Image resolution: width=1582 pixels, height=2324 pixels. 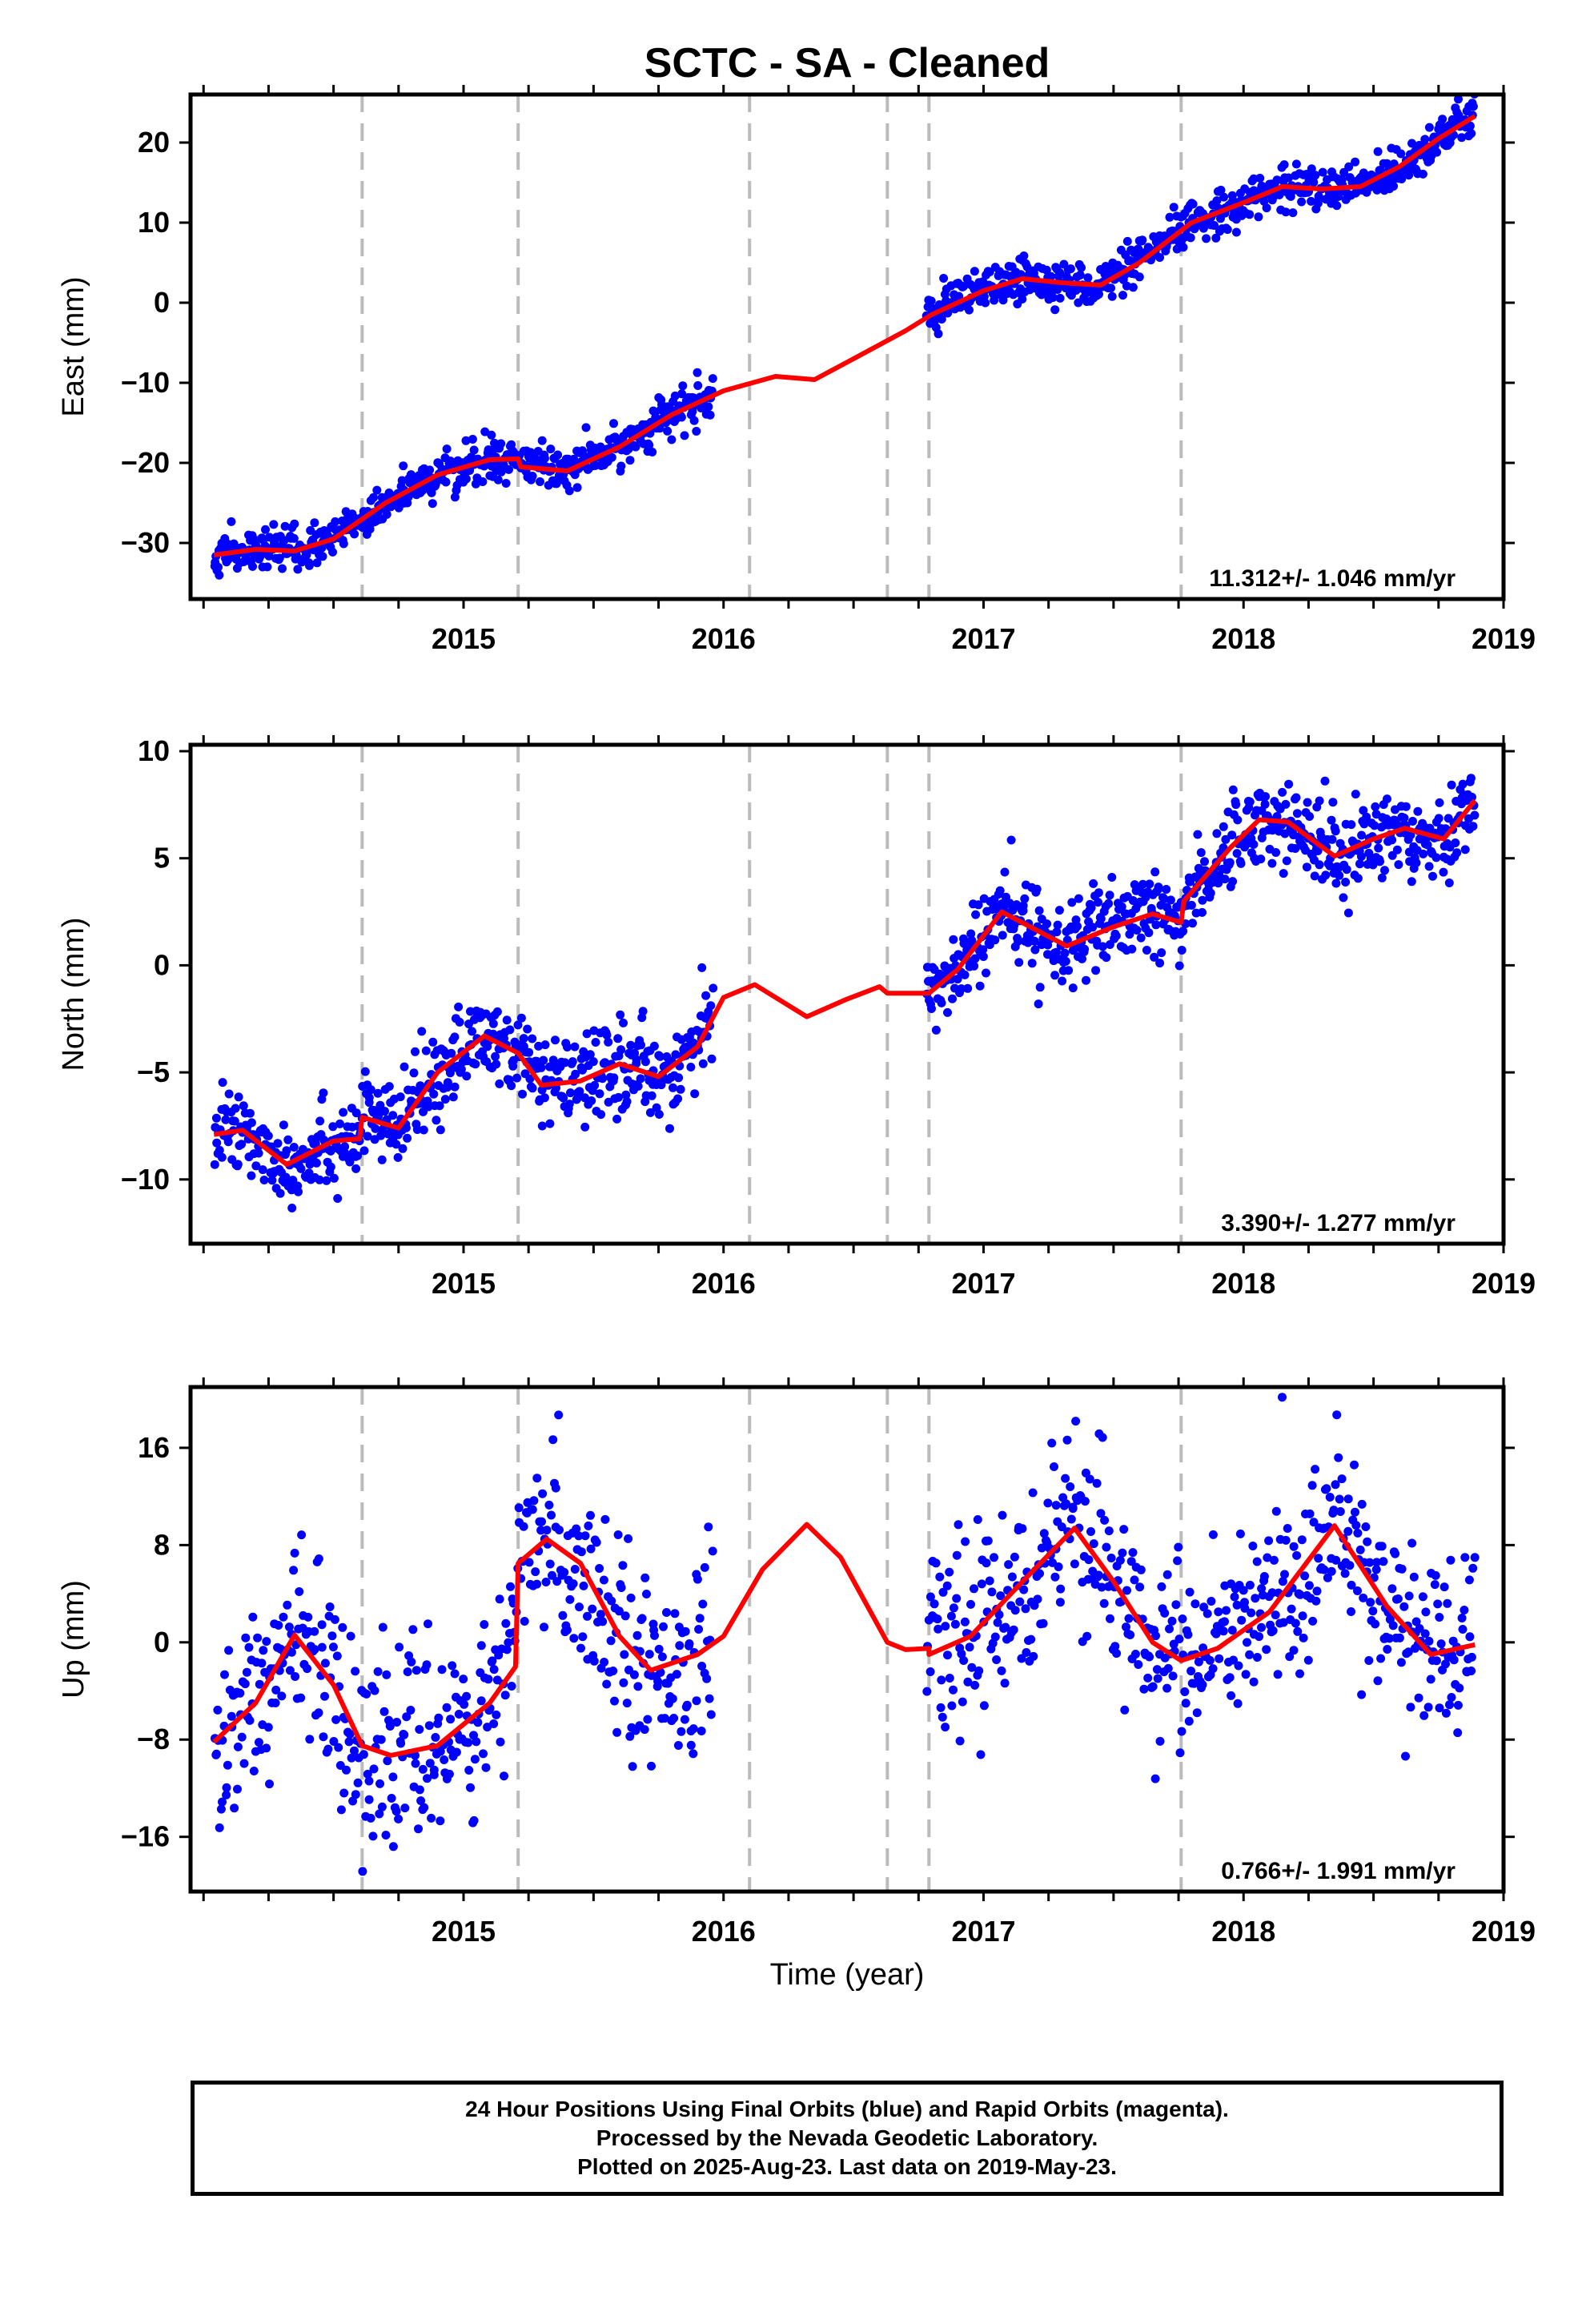 I want to click on x-axis-label: Time (year), so click(x=847, y=1975).